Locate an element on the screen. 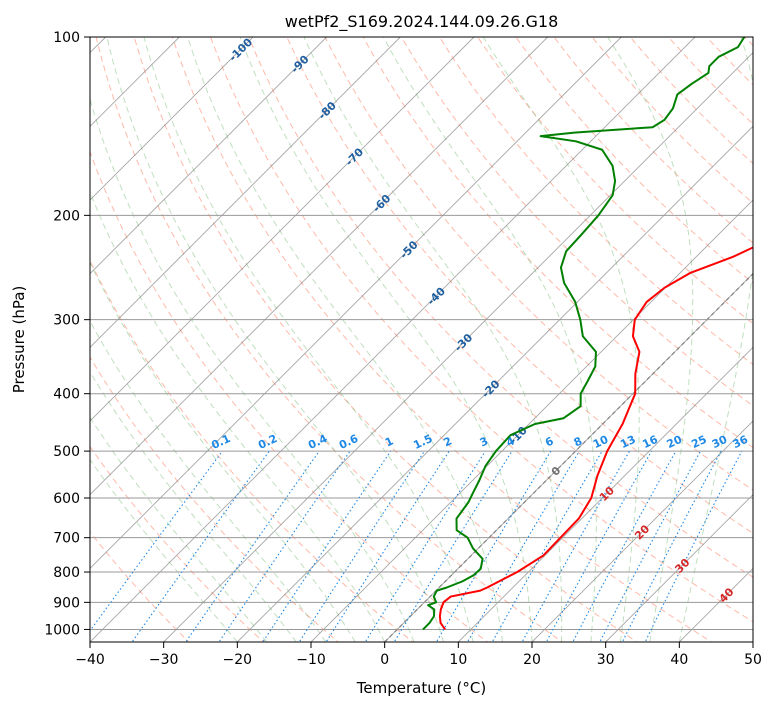 This screenshot has width=775, height=713. x-axis-label: Temperature (°C) is located at coordinates (421, 688).